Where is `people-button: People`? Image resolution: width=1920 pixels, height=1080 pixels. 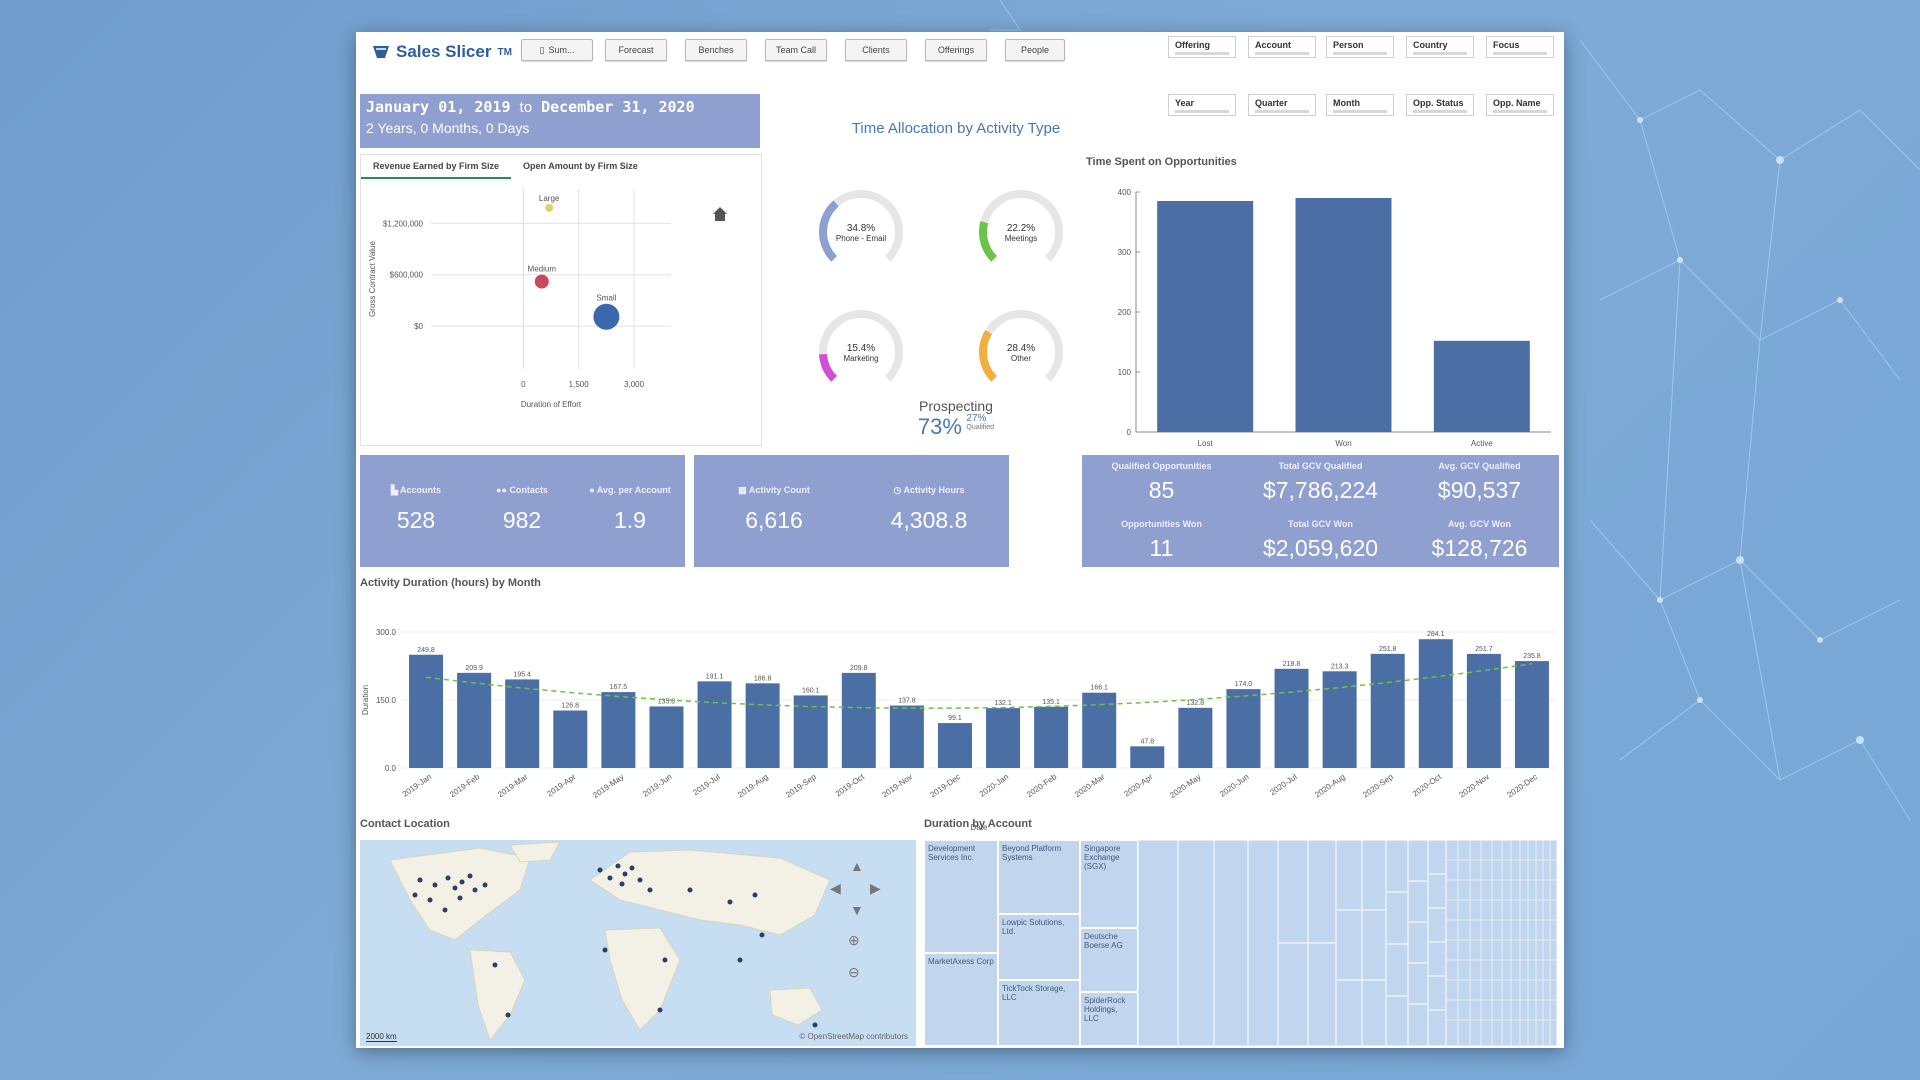 people-button: People is located at coordinates (1035, 50).